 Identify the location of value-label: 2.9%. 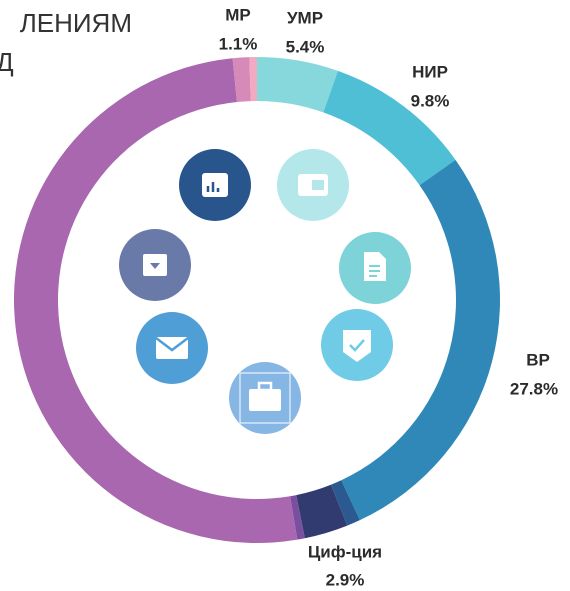
(345, 579).